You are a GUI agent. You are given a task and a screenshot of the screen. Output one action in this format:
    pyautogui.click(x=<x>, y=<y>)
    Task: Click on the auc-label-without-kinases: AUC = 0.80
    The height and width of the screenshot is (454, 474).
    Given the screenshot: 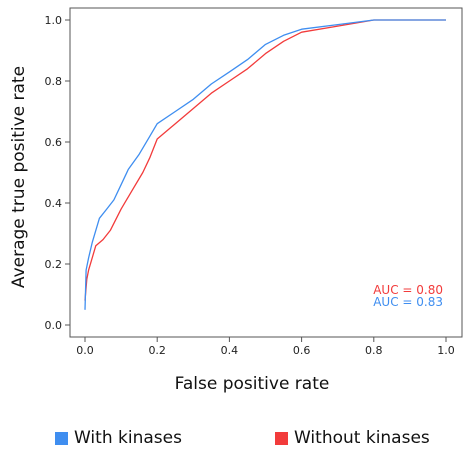 What is the action you would take?
    pyautogui.click(x=408, y=290)
    